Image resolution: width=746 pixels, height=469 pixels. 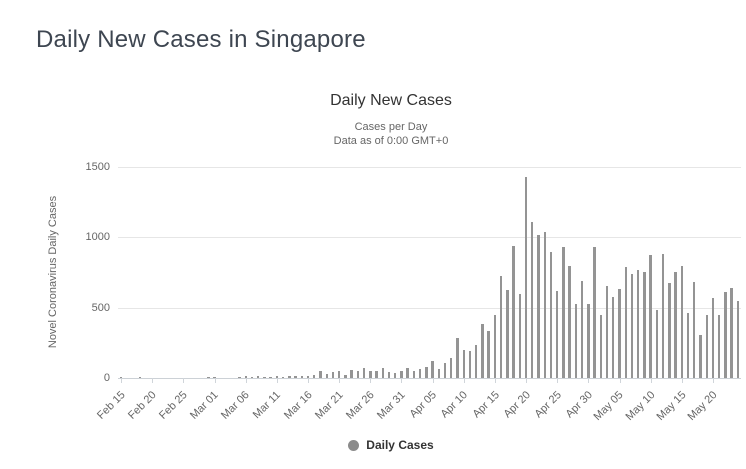 I want to click on x-tick-label-apr-25: Apr 25, so click(x=548, y=405).